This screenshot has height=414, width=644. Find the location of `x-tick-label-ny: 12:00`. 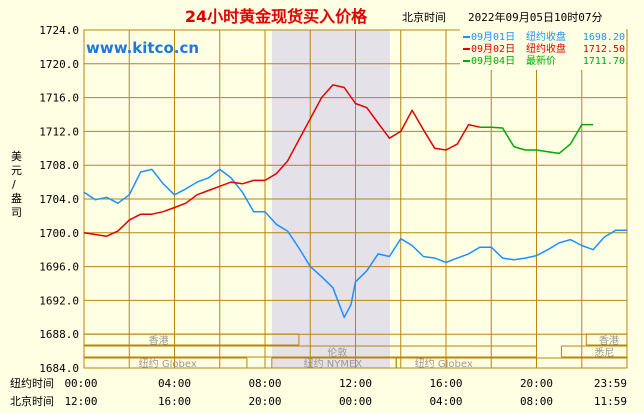

x-tick-label-ny: 12:00 is located at coordinates (355, 383).